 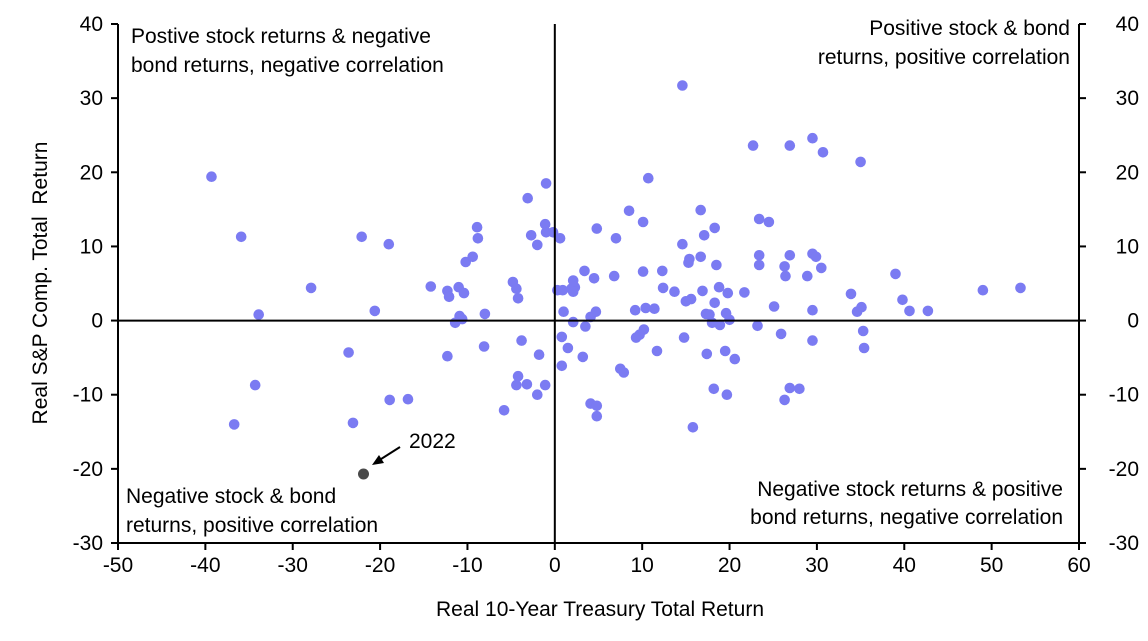 What do you see at coordinates (205, 565) in the screenshot?
I see `x-tick-label: -40` at bounding box center [205, 565].